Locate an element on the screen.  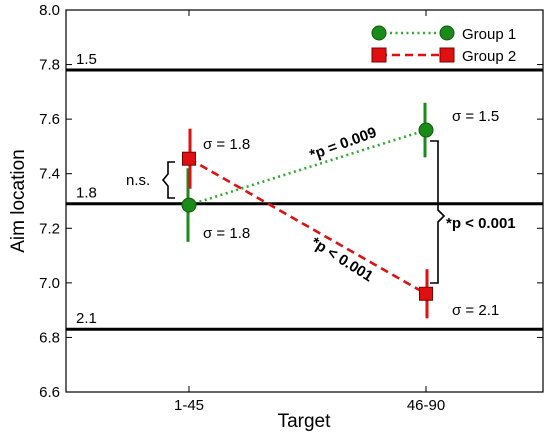
ns-label: n.s. is located at coordinates (138, 180).